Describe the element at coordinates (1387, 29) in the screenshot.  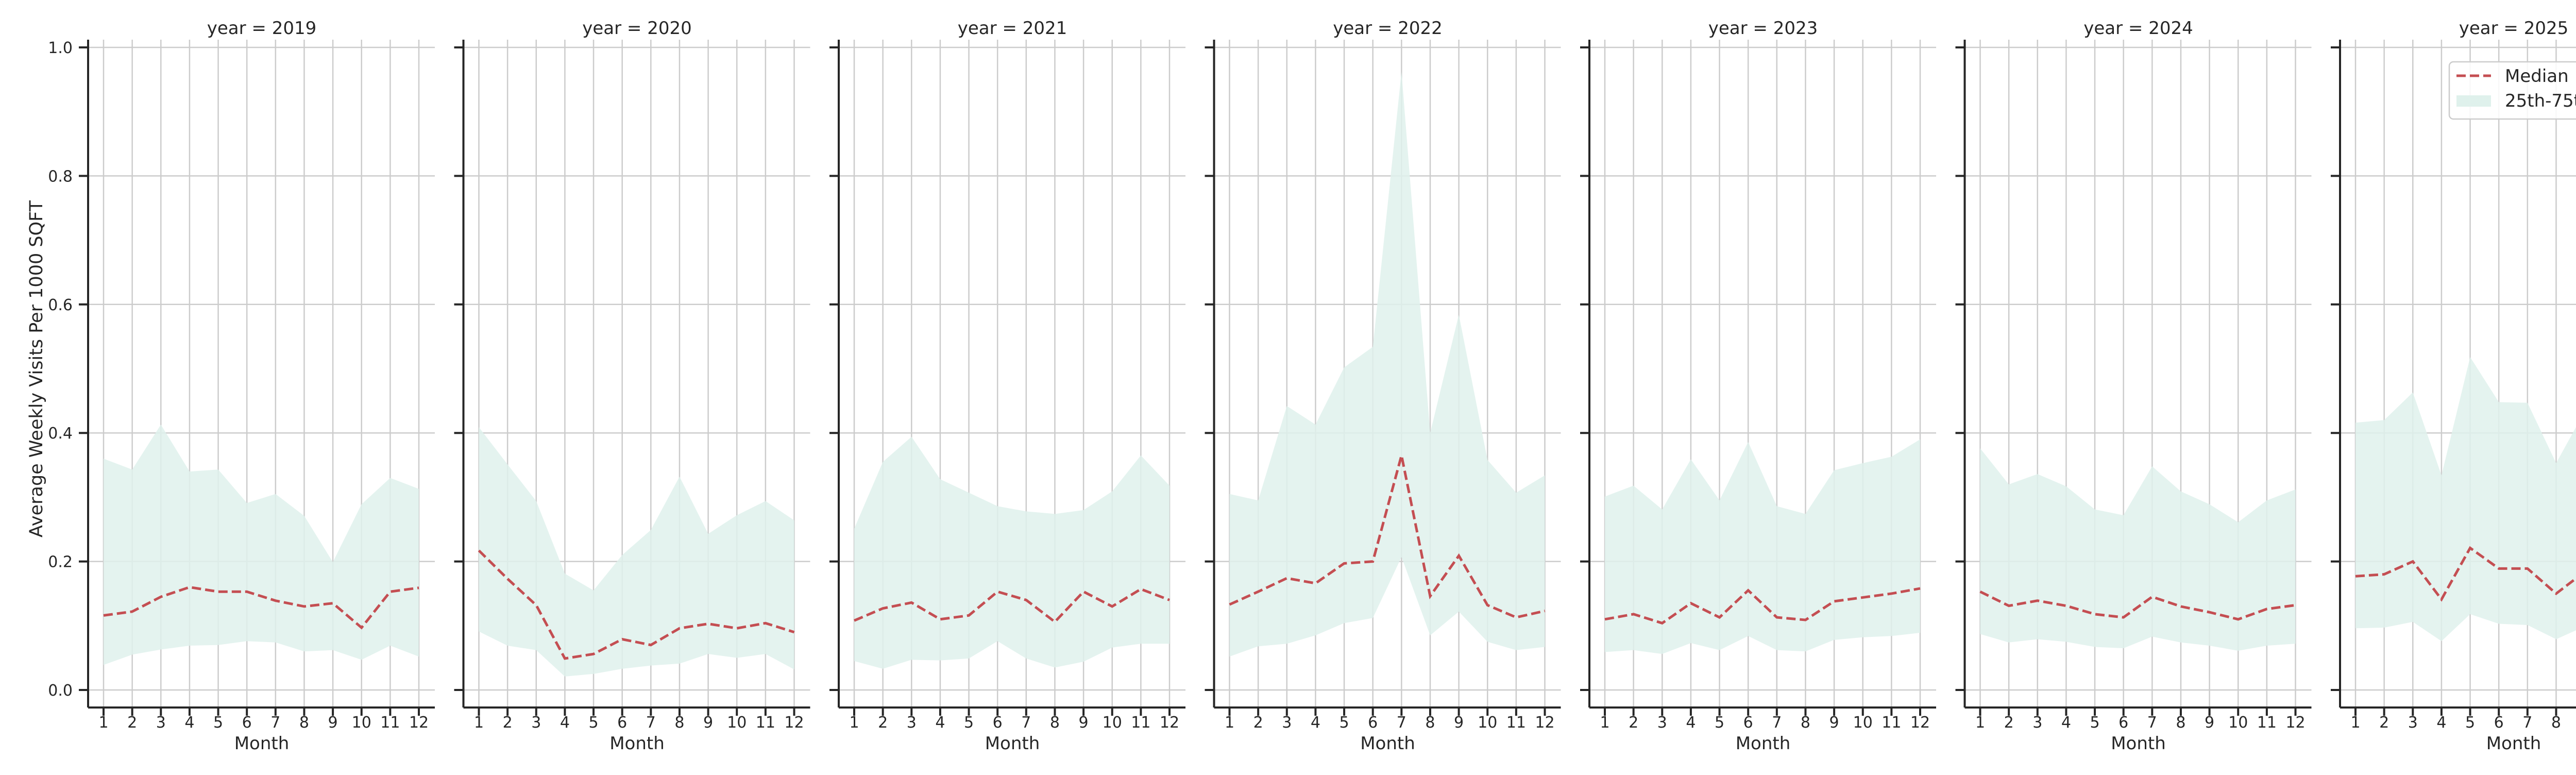
I see `panel-title: year = 2022` at that location.